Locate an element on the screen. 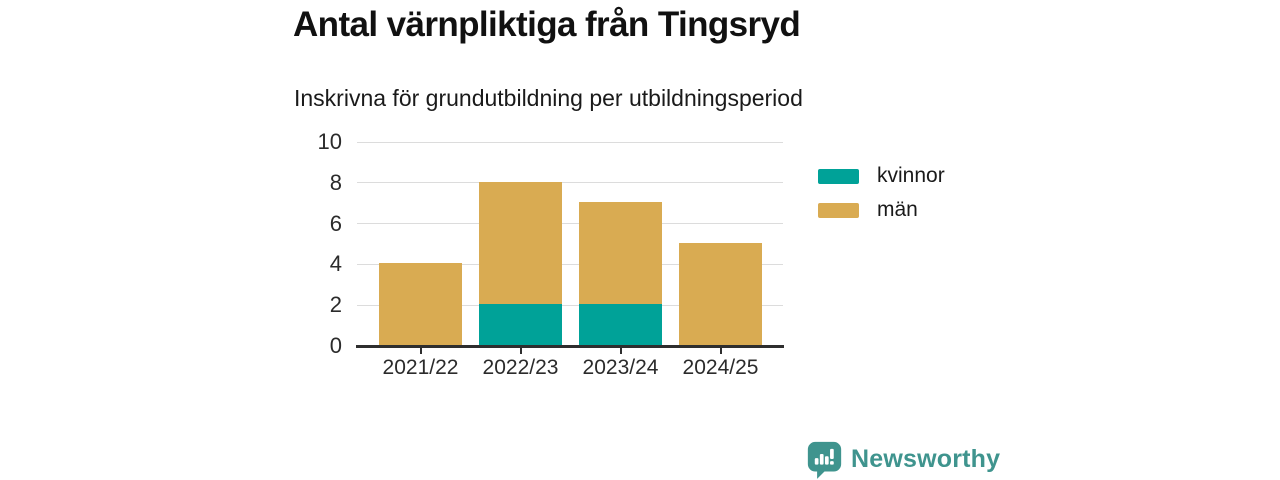 This screenshot has width=1280, height=480. bar-segment-män-2023/24 is located at coordinates (620, 253).